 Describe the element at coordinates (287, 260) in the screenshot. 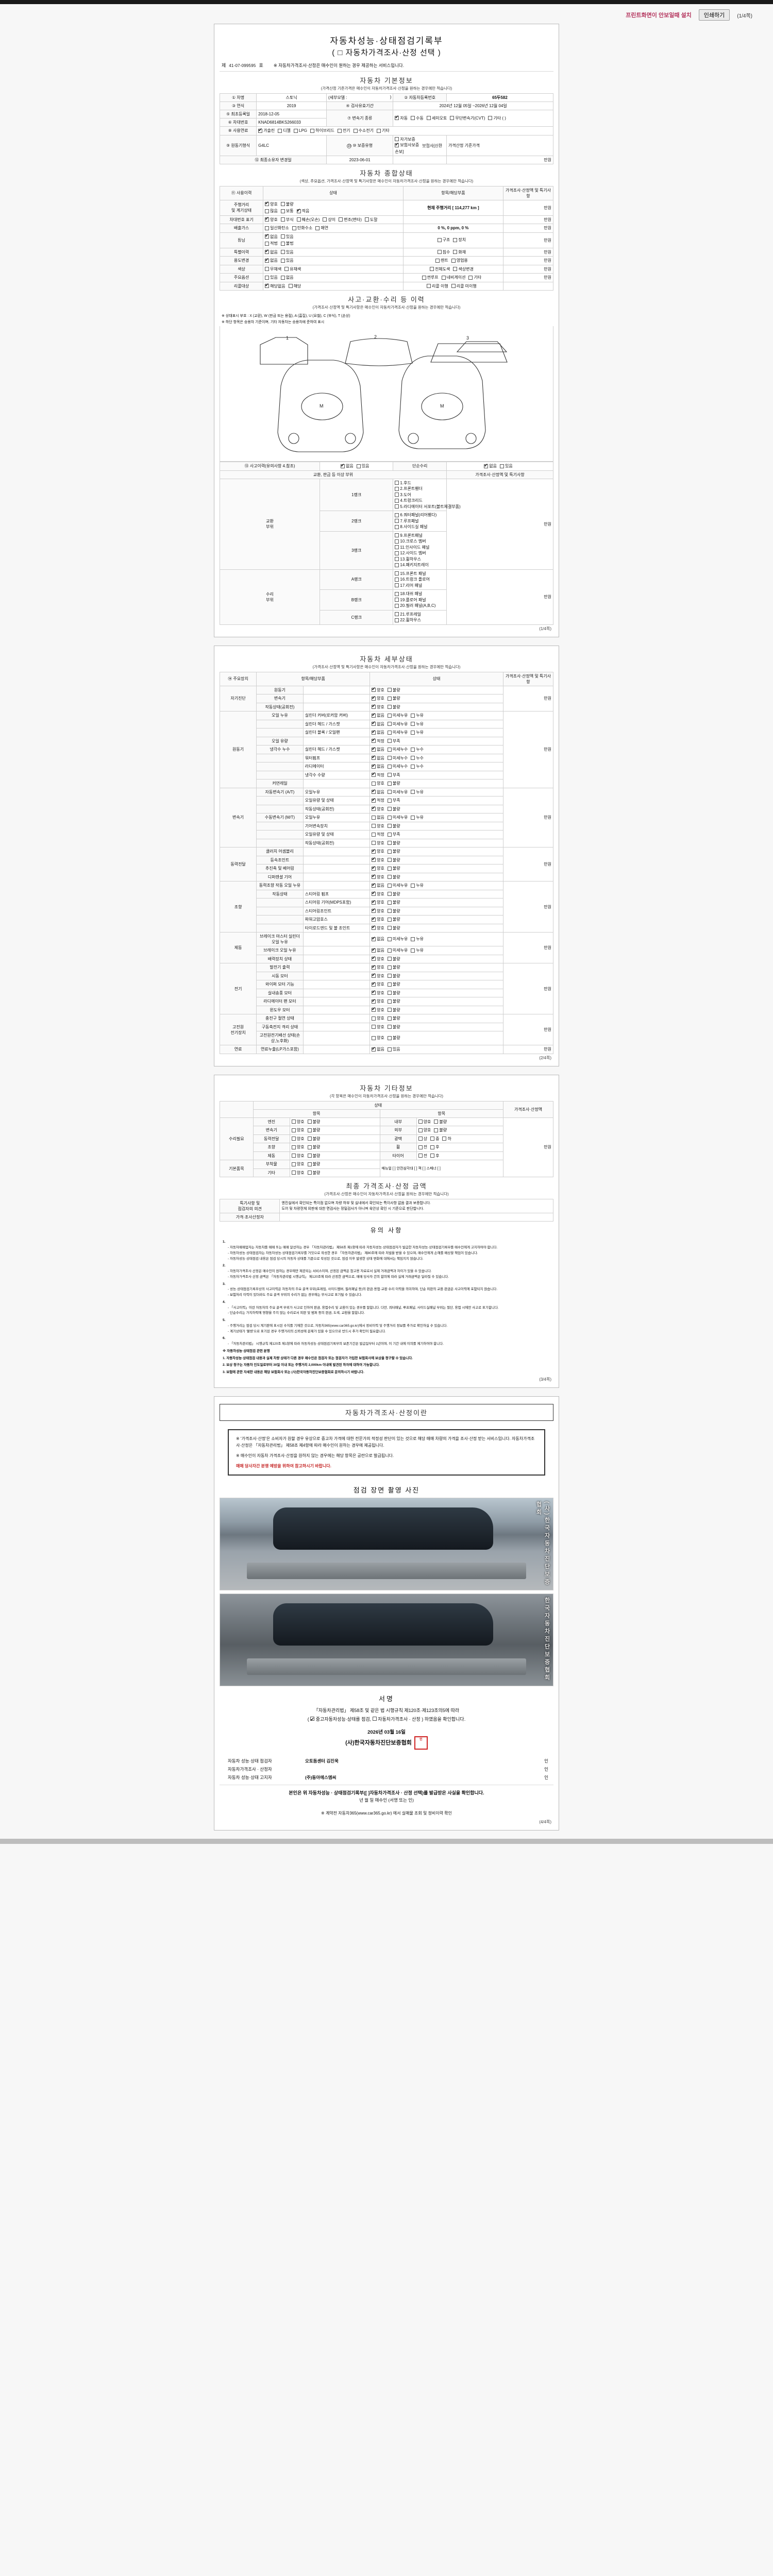

I see `checkbox-option: 있음` at that location.